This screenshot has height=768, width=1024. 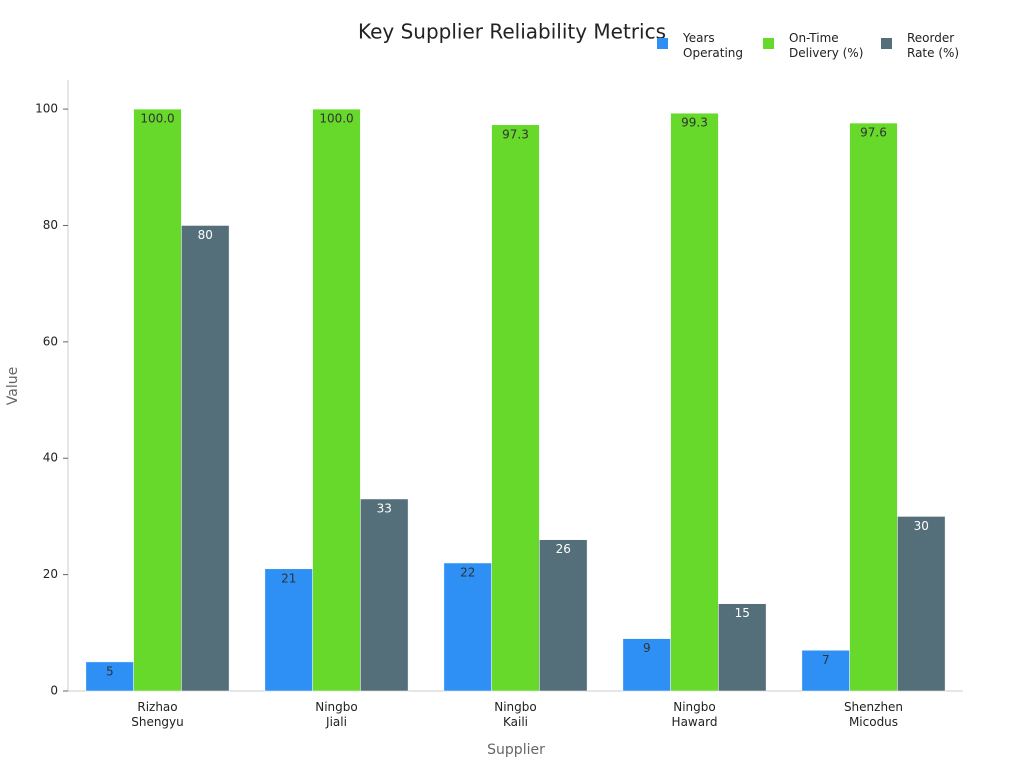 What do you see at coordinates (336, 714) in the screenshot?
I see `x-tick-label: Ningbo Jiali` at bounding box center [336, 714].